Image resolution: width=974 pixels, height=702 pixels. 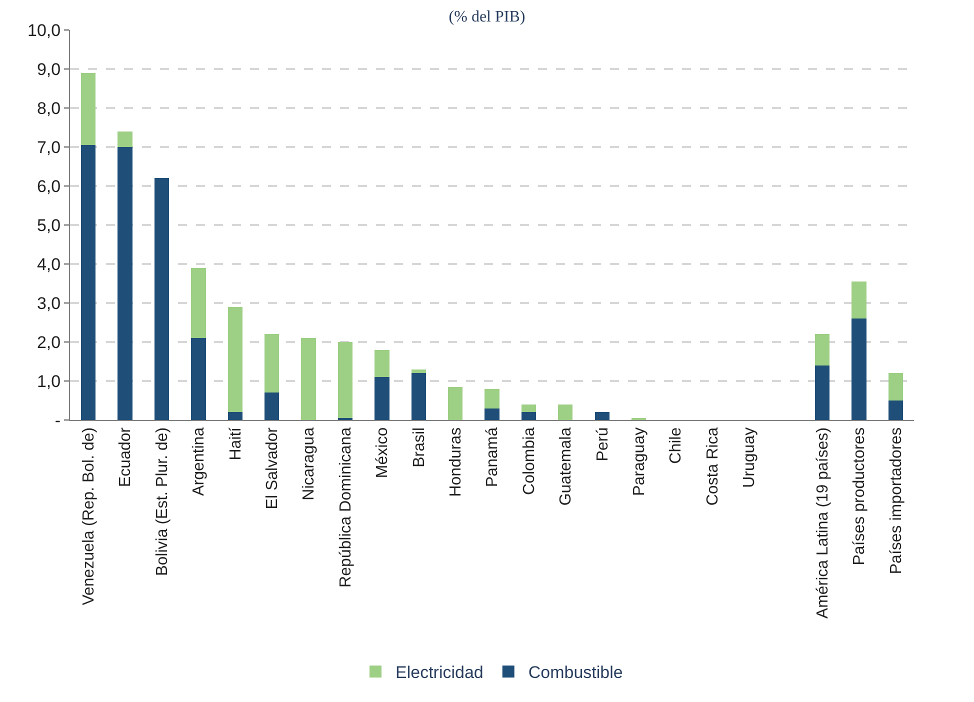 I want to click on legend-label: Combustible, so click(x=575, y=672).